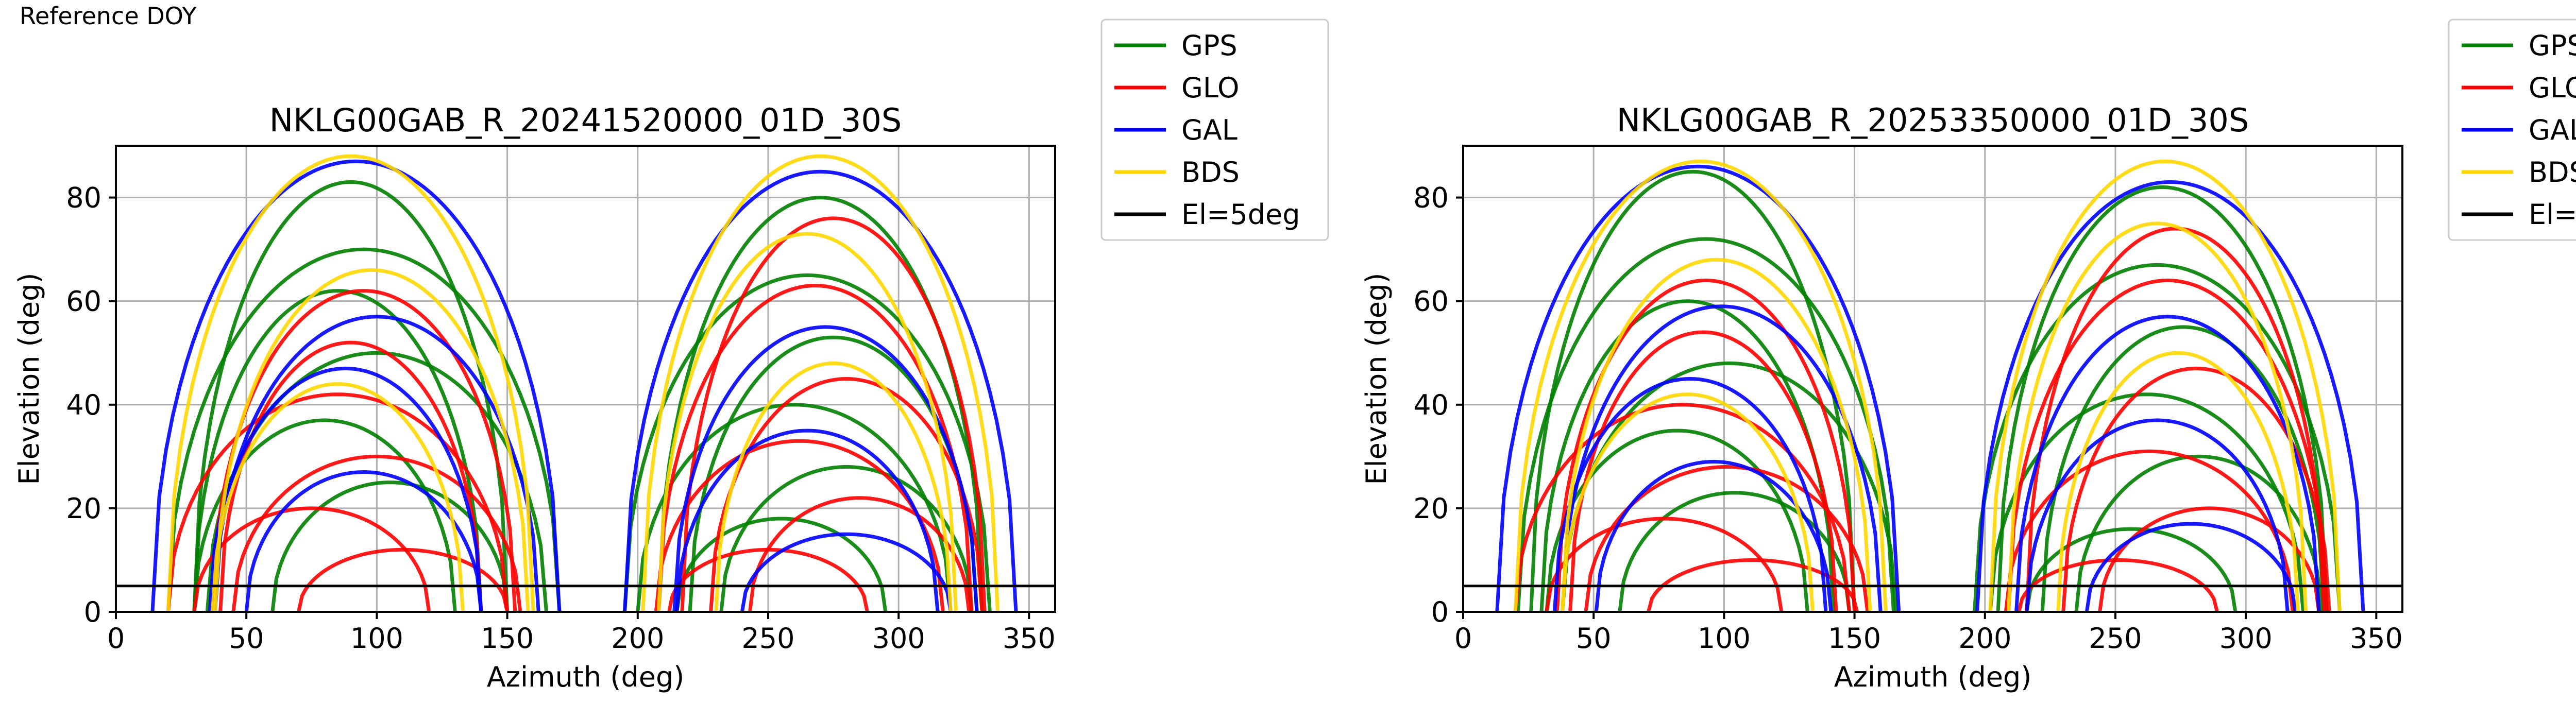 This screenshot has width=2576, height=720. Describe the element at coordinates (1933, 120) in the screenshot. I see `chart-title: NKLG00GAB_R_20253350000_01D_30S` at that location.